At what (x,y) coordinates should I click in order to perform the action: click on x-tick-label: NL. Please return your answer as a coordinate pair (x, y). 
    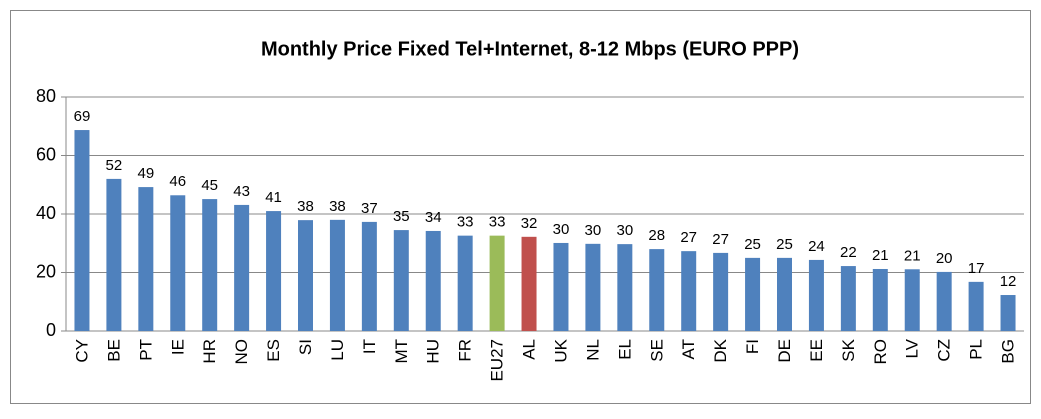
    Looking at the image, I should click on (592, 350).